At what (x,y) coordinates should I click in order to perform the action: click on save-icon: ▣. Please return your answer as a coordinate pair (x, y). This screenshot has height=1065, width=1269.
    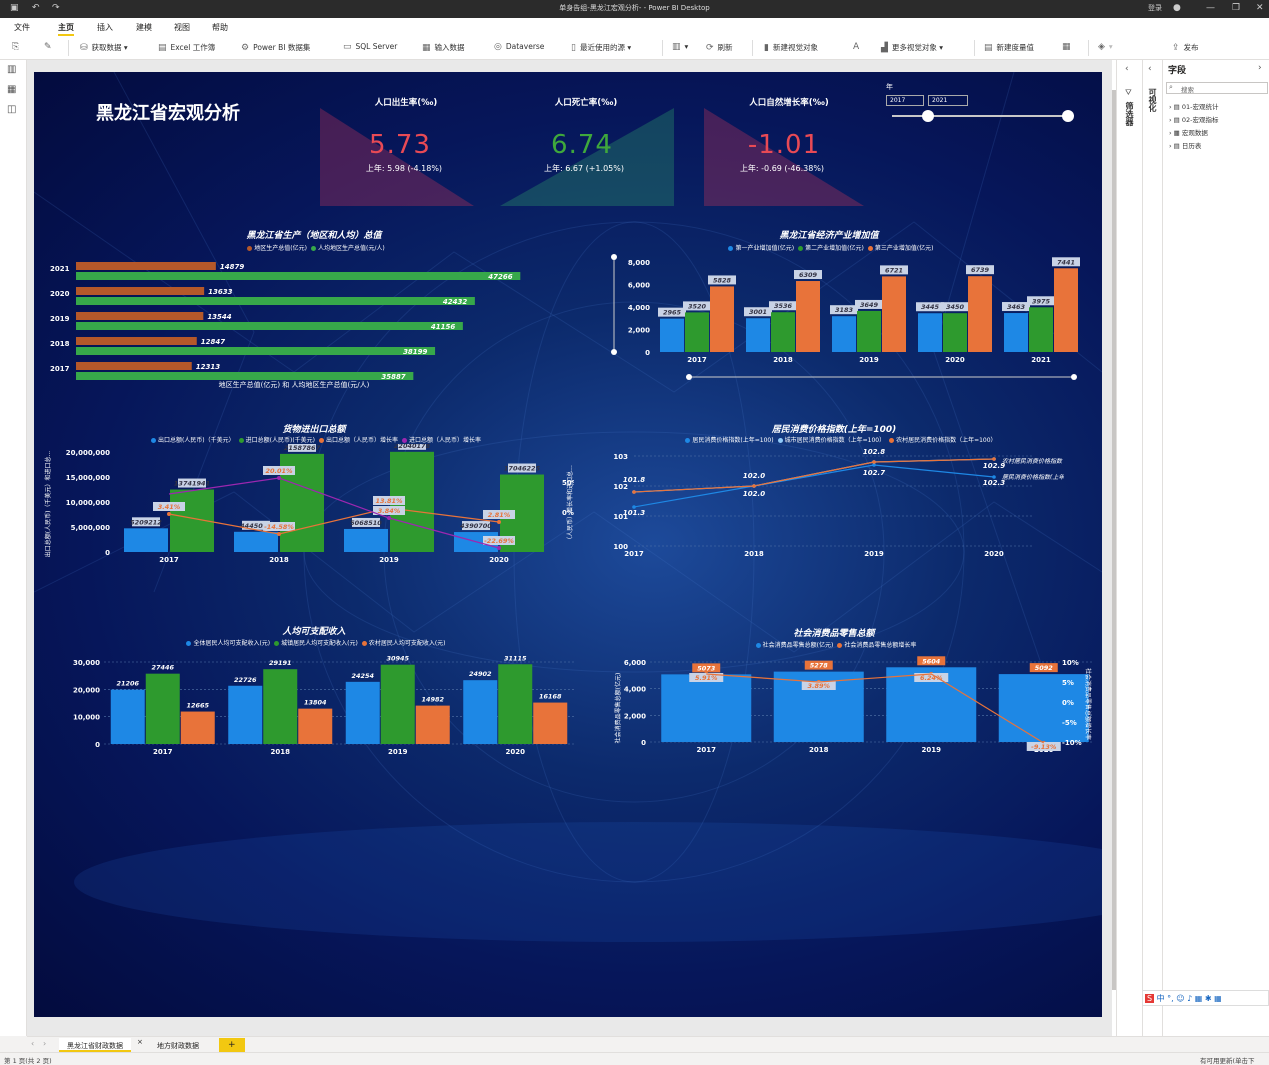
    Looking at the image, I should click on (14, 8).